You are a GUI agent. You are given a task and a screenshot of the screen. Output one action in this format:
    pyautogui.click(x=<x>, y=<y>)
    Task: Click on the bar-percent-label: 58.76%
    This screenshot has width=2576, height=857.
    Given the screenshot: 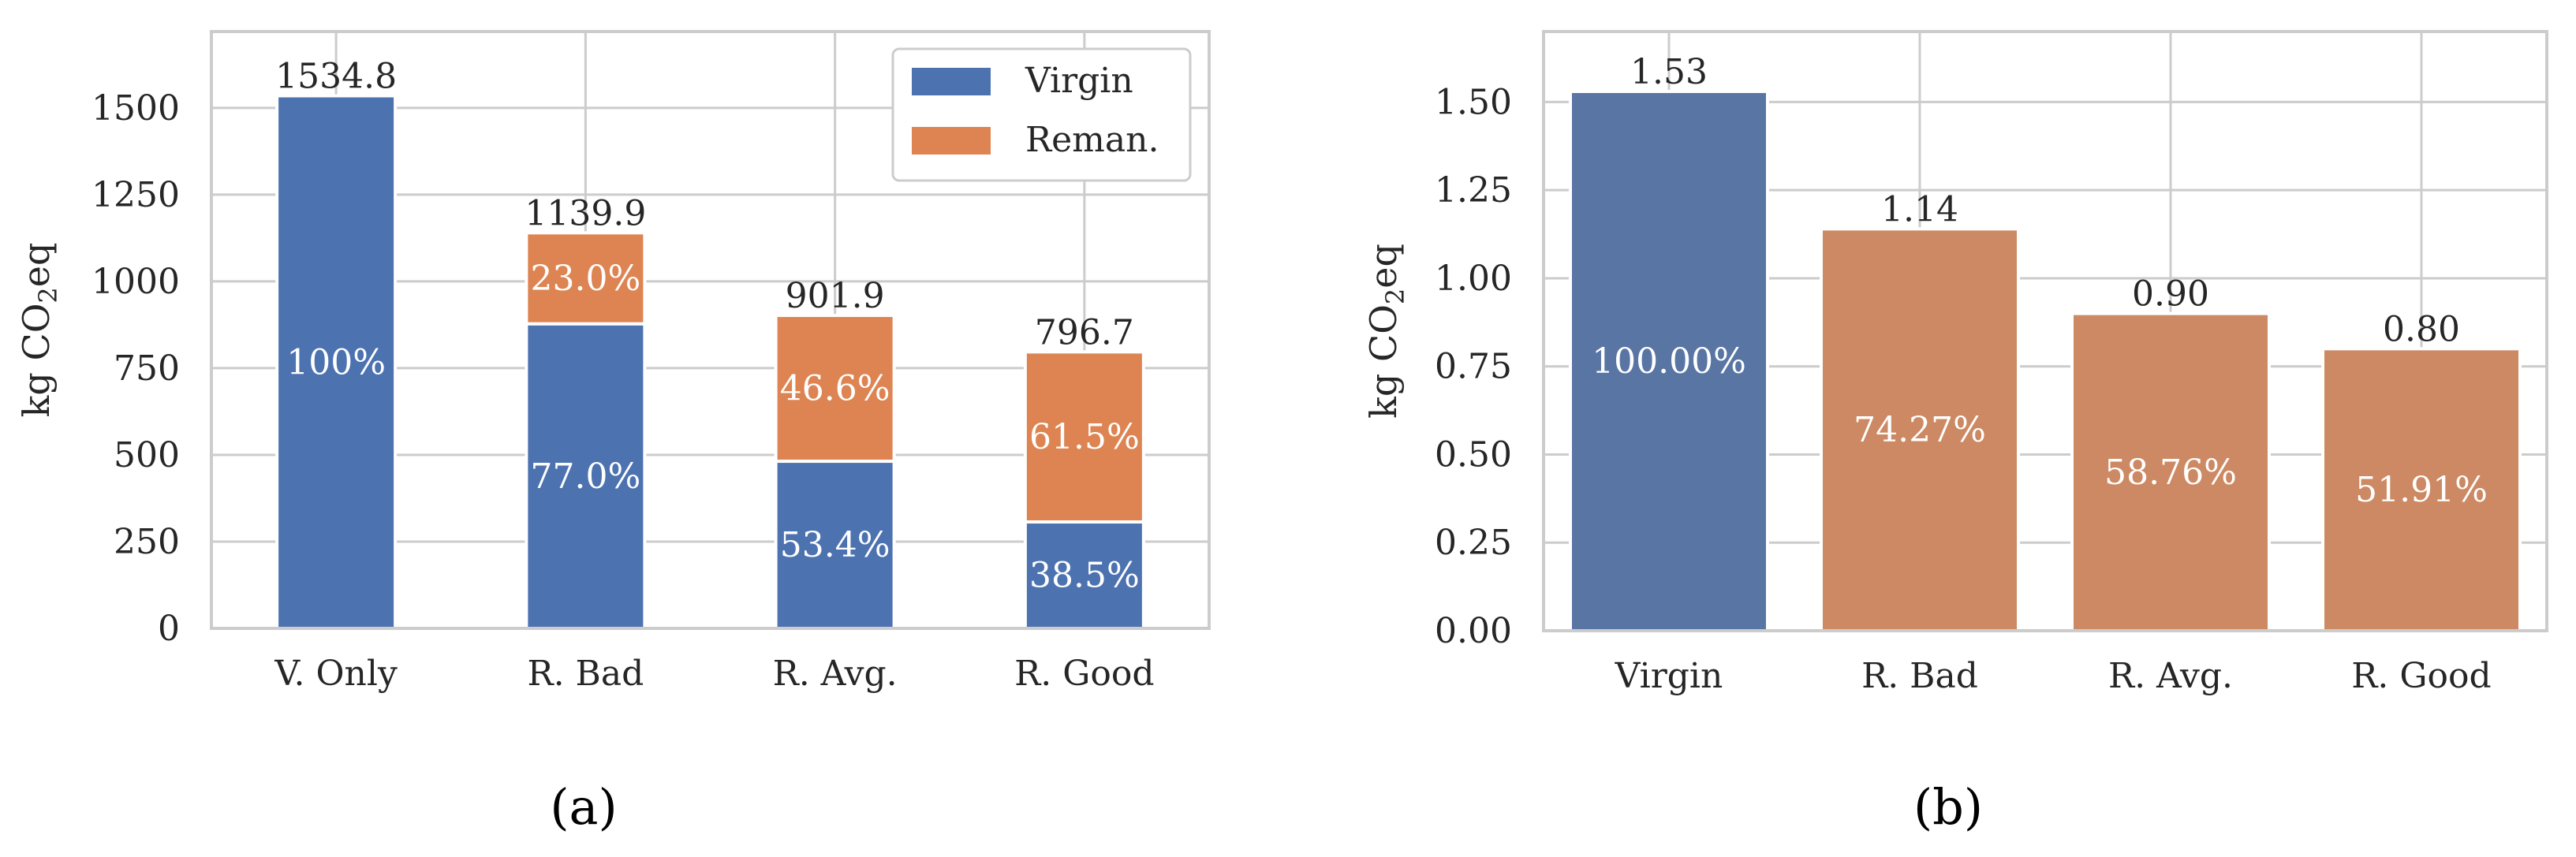 What is the action you would take?
    pyautogui.click(x=2170, y=473)
    